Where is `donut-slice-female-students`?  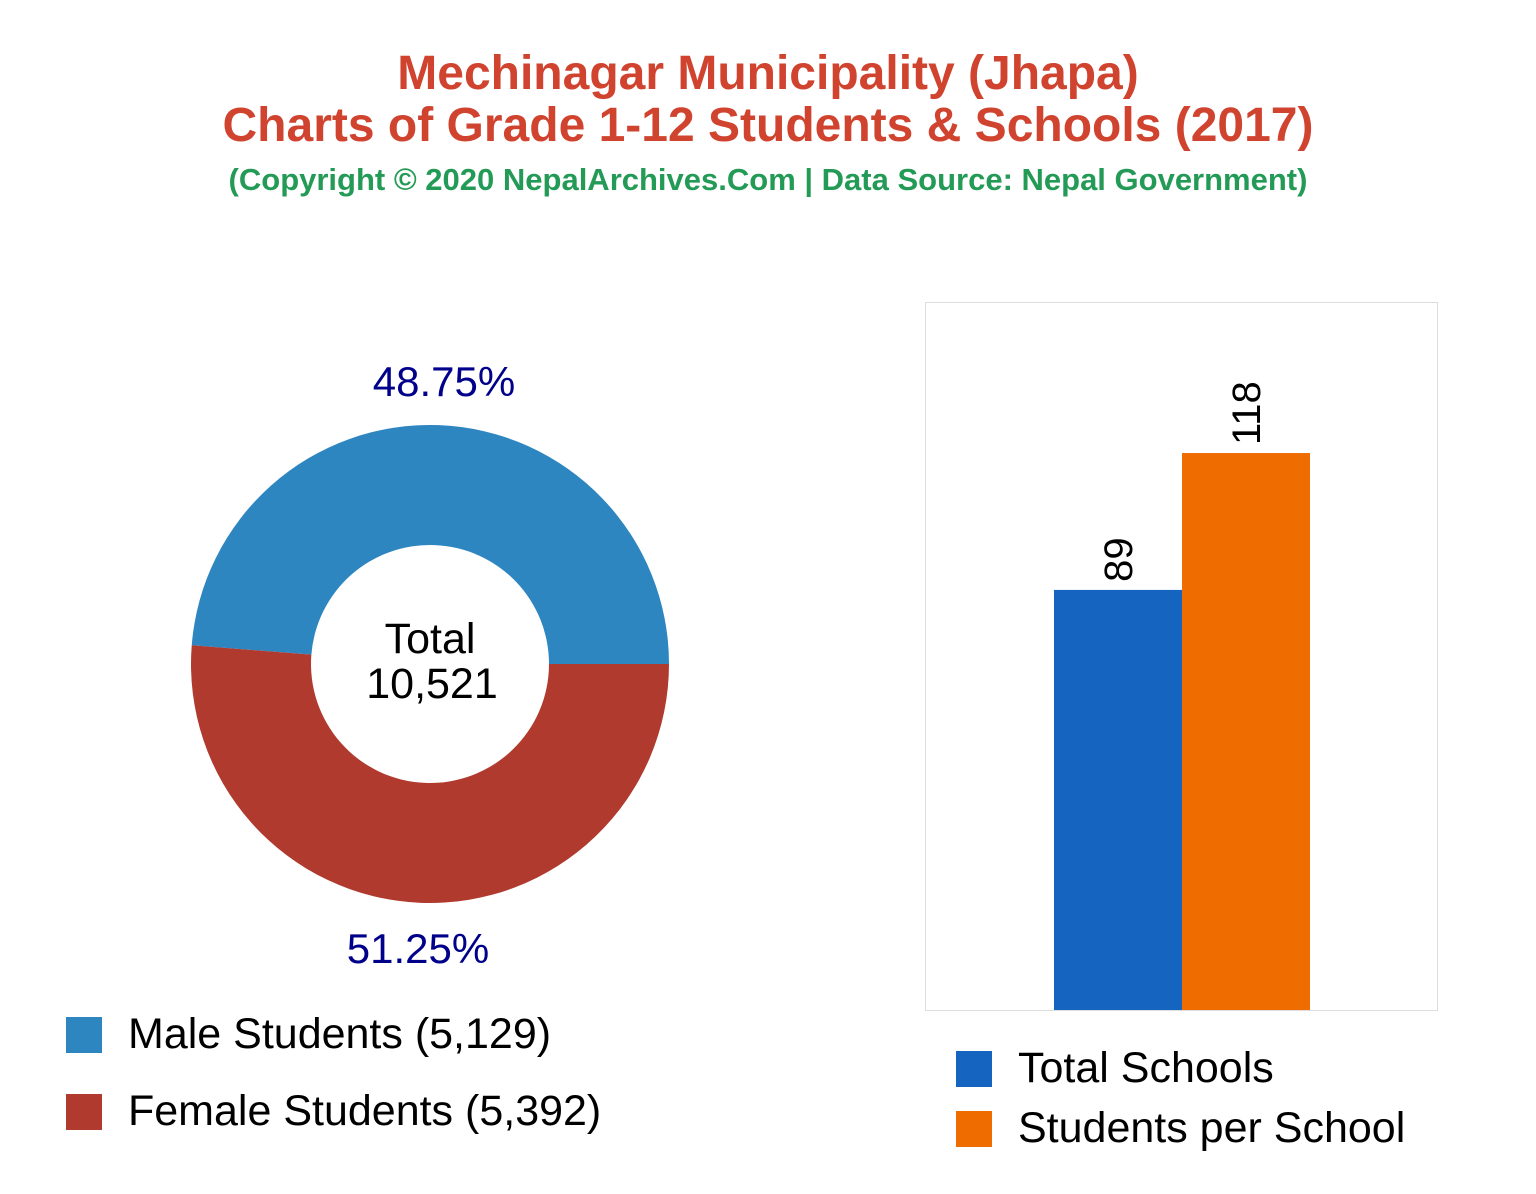
donut-slice-female-students is located at coordinates (430, 774).